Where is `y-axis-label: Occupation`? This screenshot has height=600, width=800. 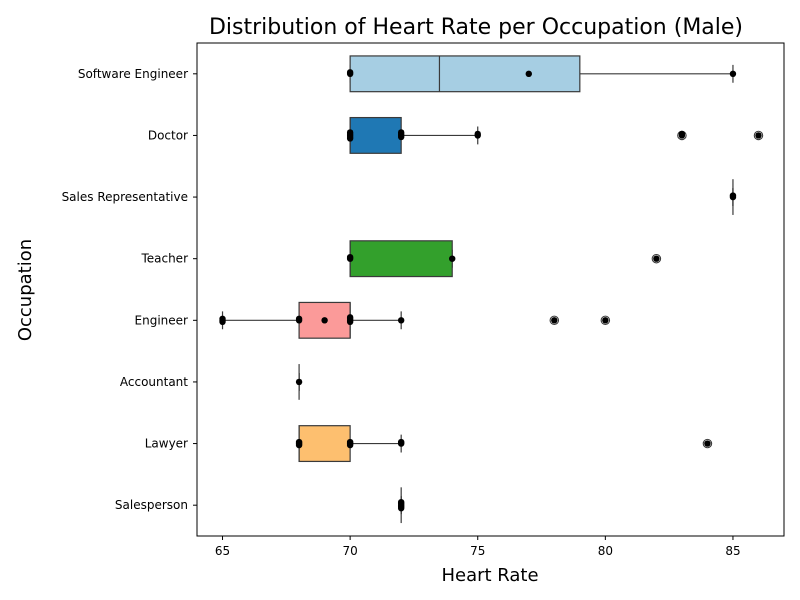 y-axis-label: Occupation is located at coordinates (25, 290).